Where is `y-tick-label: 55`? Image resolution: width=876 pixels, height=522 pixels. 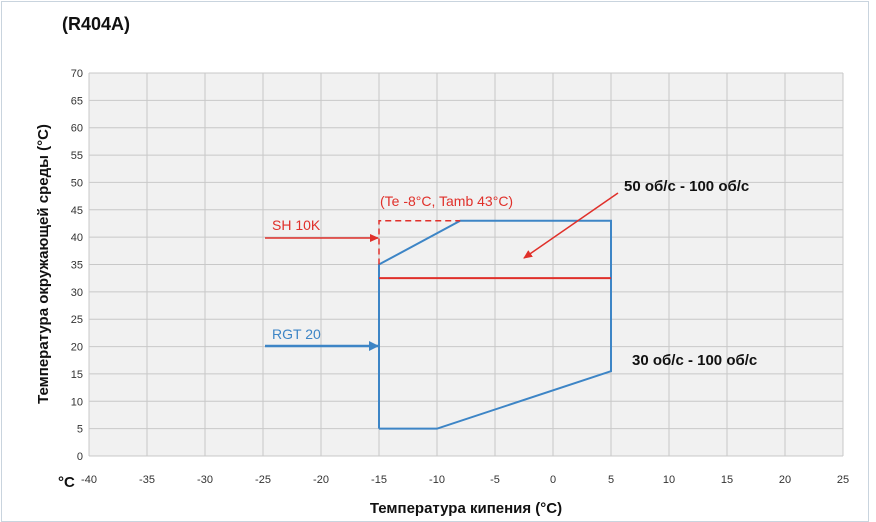
y-tick-label: 55 is located at coordinates (77, 156).